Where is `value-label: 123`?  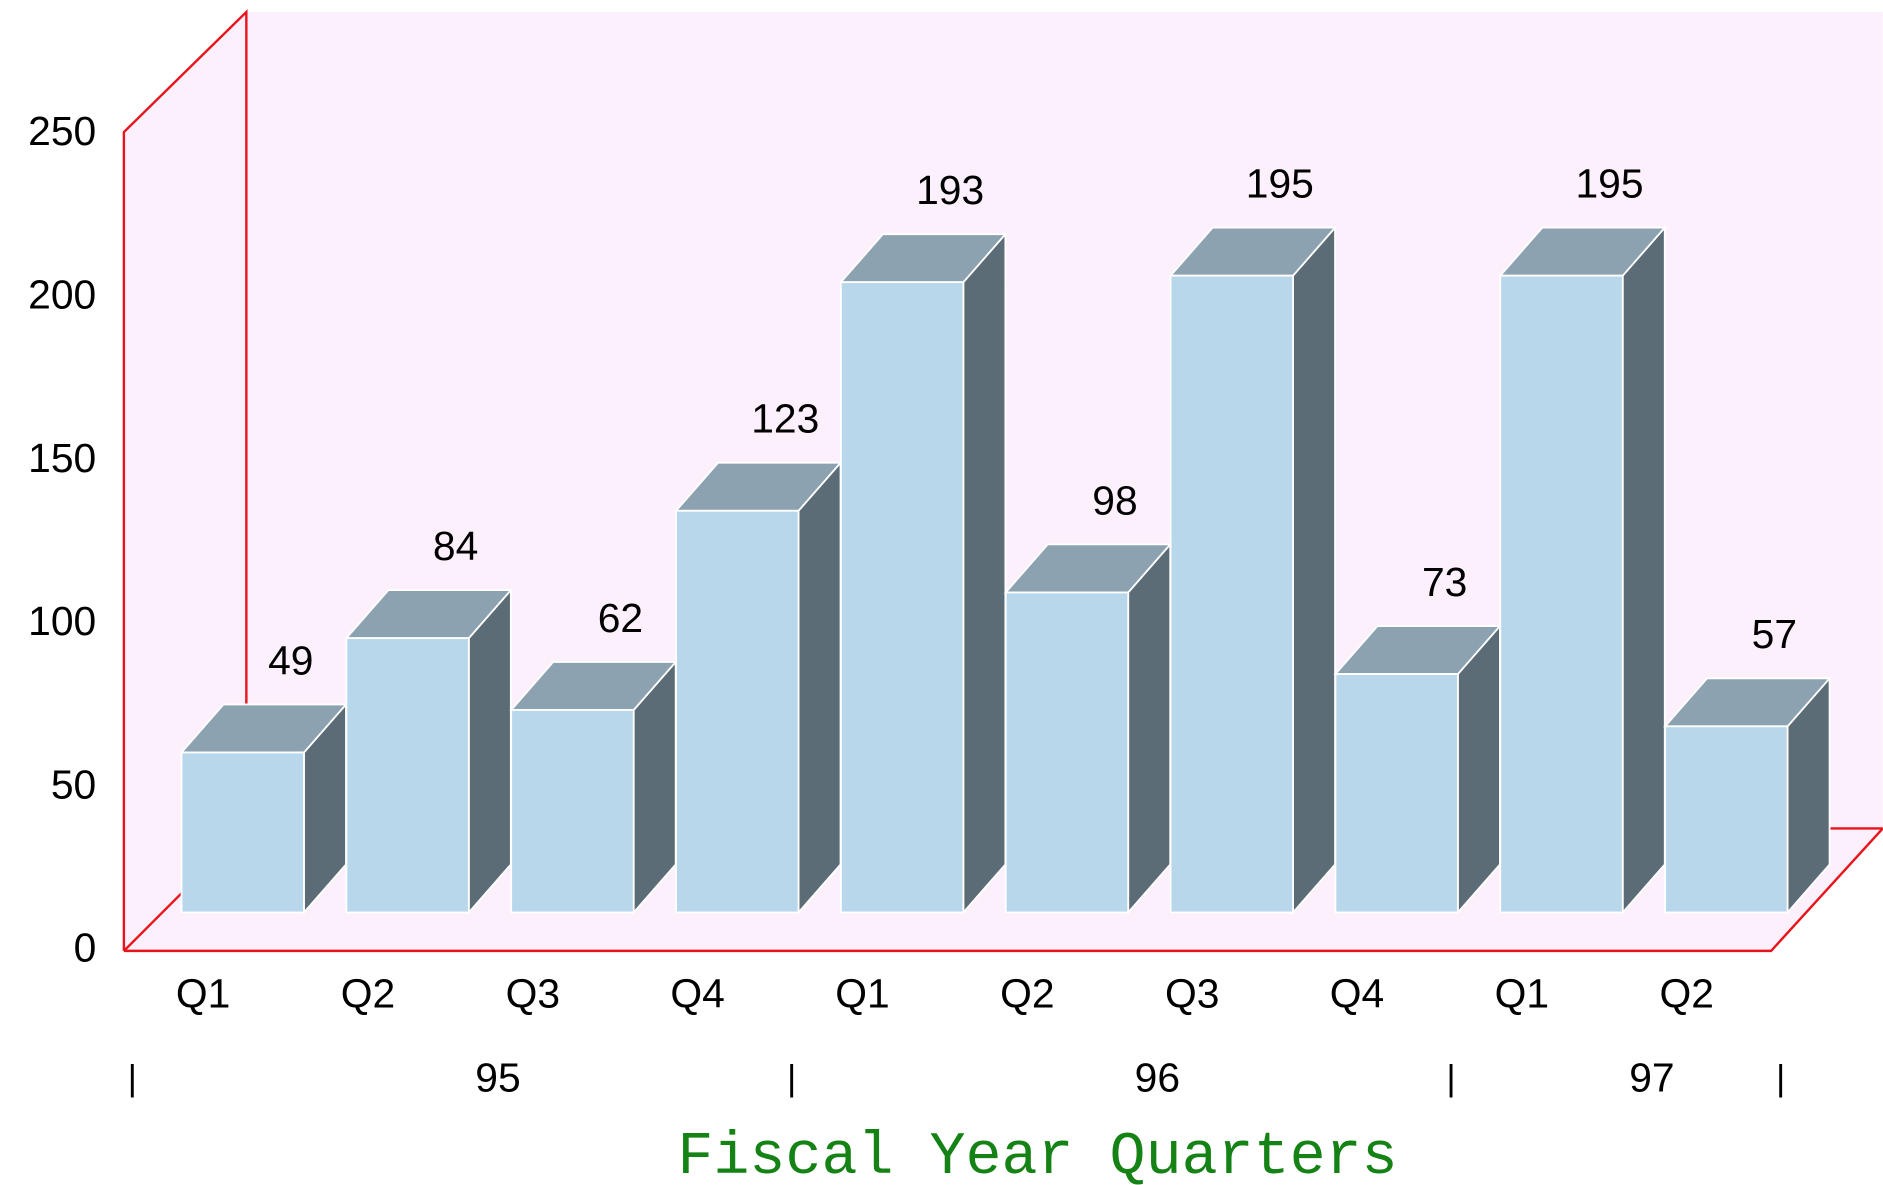
value-label: 123 is located at coordinates (785, 419).